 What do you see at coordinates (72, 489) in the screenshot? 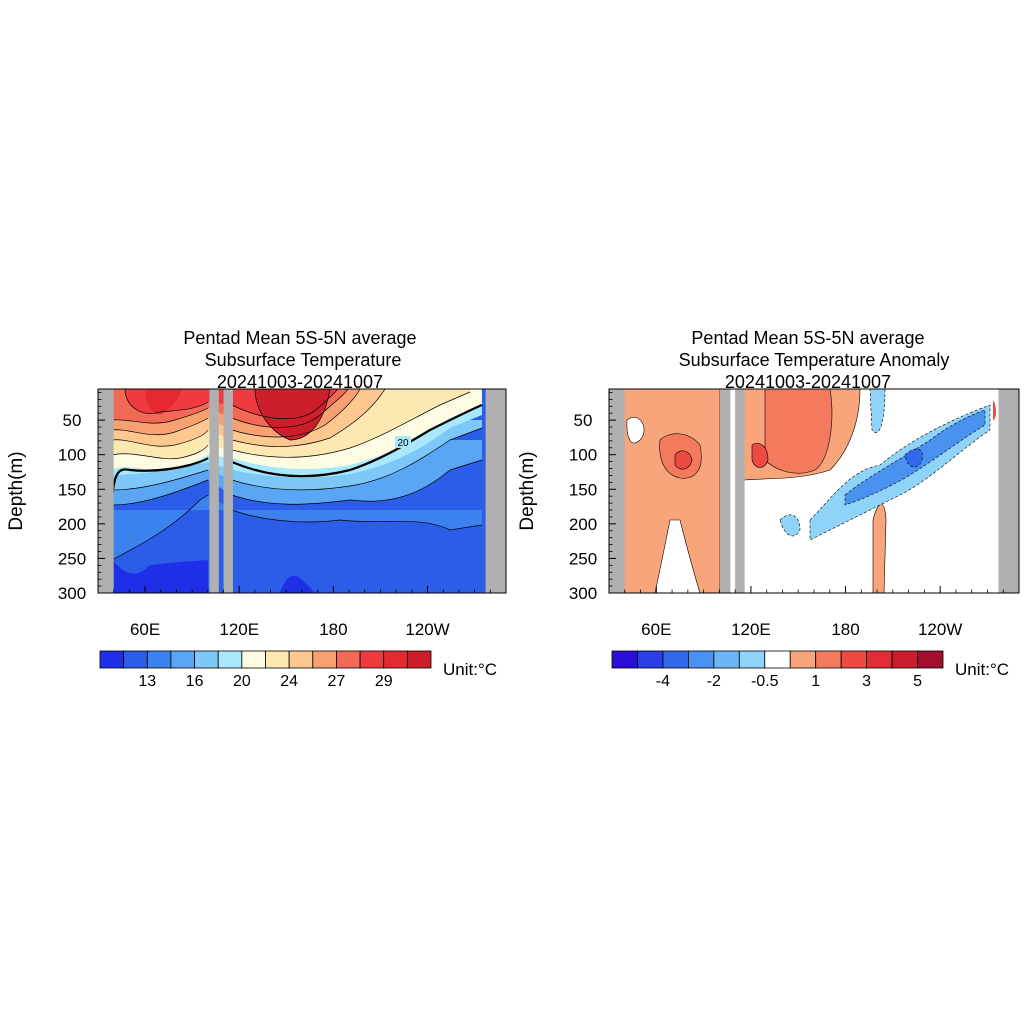
I see `left-y-tick-label: 150` at bounding box center [72, 489].